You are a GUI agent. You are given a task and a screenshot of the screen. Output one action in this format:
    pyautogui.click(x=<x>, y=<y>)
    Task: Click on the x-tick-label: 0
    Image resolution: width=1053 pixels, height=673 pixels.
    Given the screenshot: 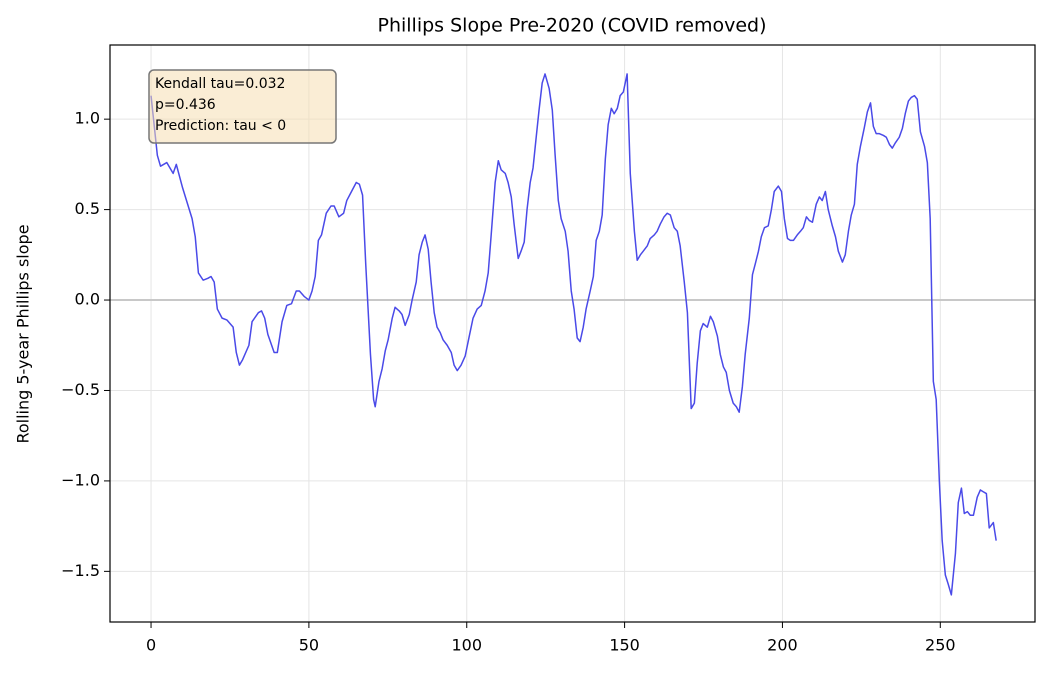 What is the action you would take?
    pyautogui.click(x=151, y=645)
    